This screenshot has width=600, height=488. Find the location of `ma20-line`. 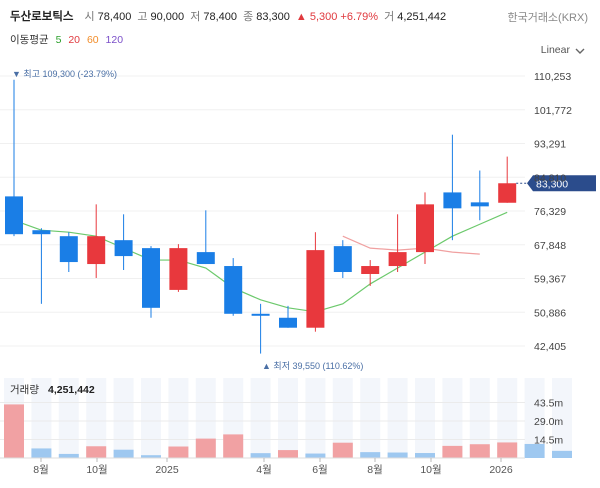

ma20-line is located at coordinates (411, 245).